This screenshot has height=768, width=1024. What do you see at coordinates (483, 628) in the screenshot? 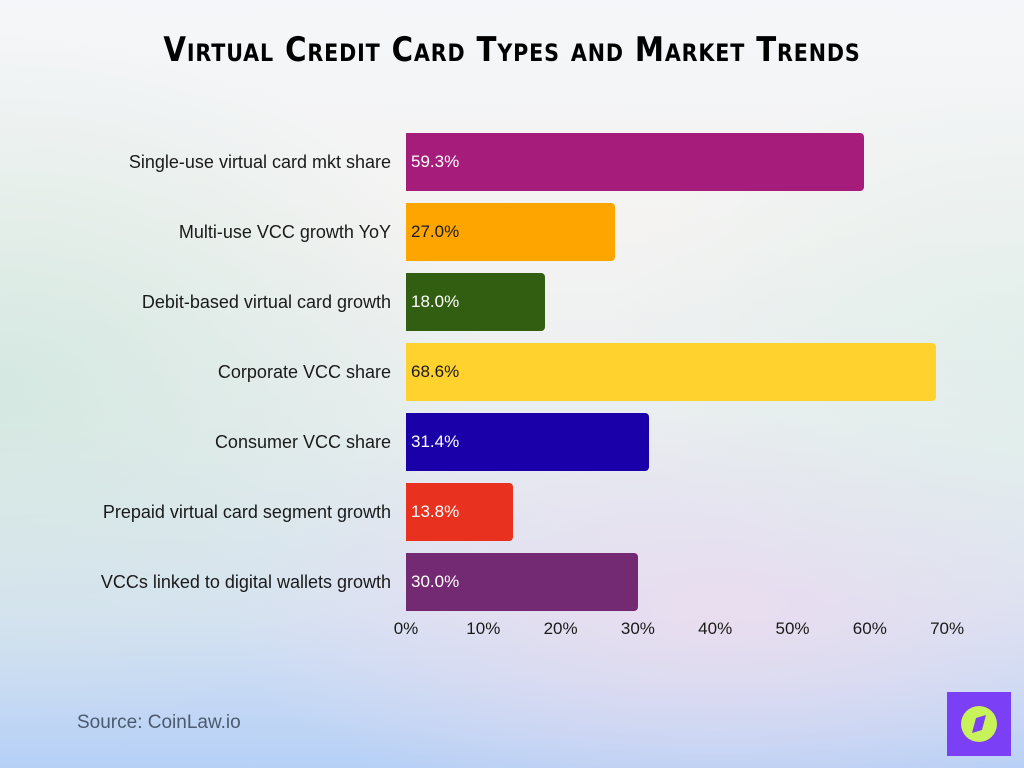
I see `x-axis-tick: 10%` at bounding box center [483, 628].